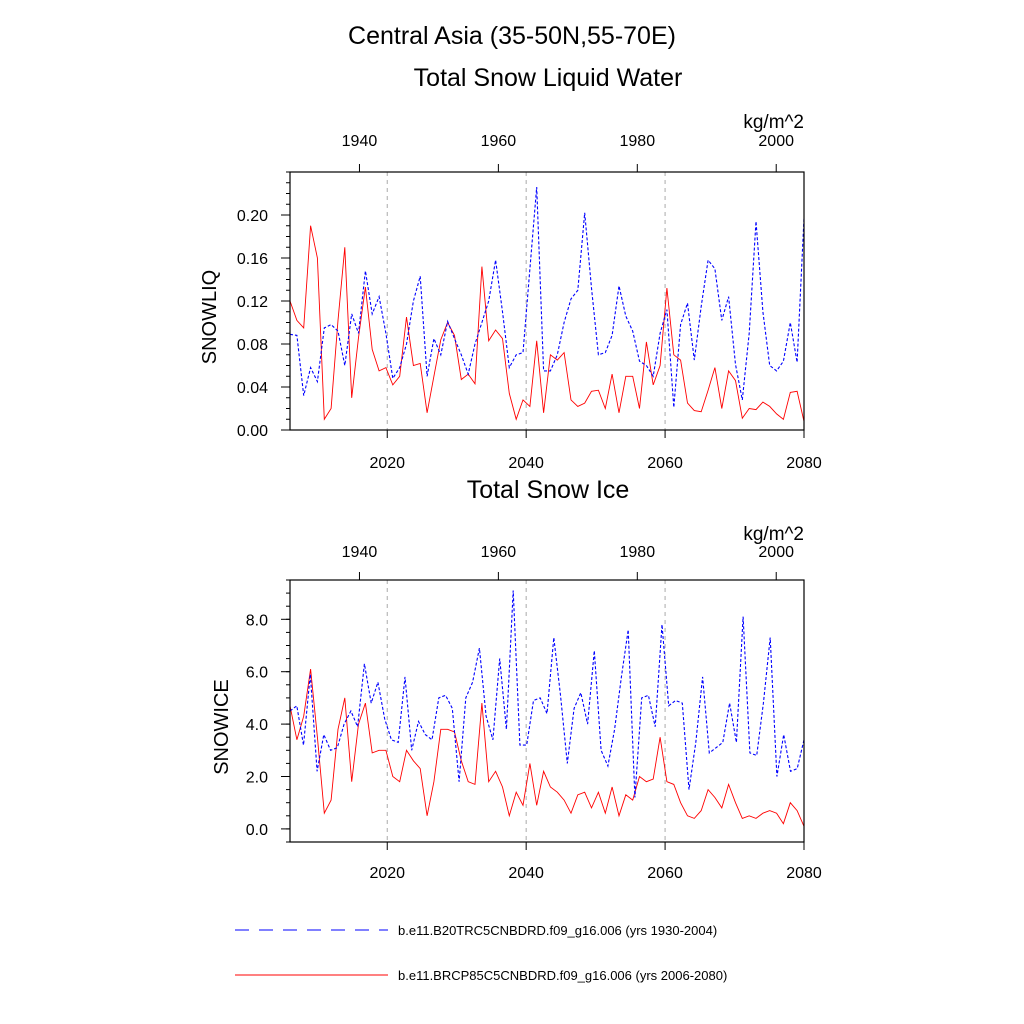  Describe the element at coordinates (257, 620) in the screenshot. I see `y-tick-label: 8.0` at that location.